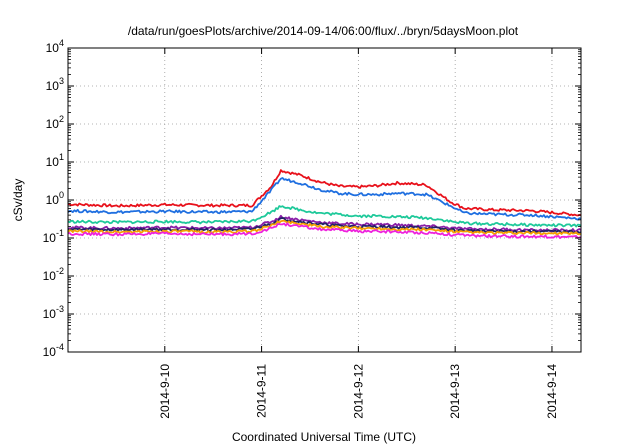  What do you see at coordinates (53, 274) in the screenshot?
I see `y-tick-label: 10⁻²` at bounding box center [53, 274].